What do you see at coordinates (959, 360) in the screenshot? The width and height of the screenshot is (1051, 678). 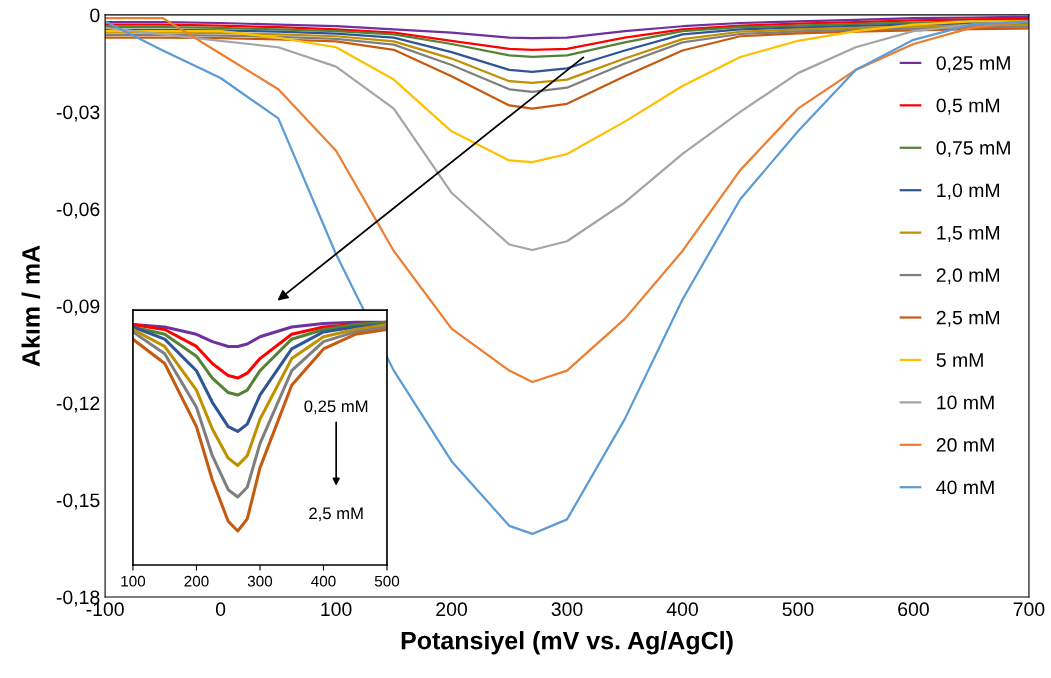 I see `legend-label: 5 mM` at bounding box center [959, 360].